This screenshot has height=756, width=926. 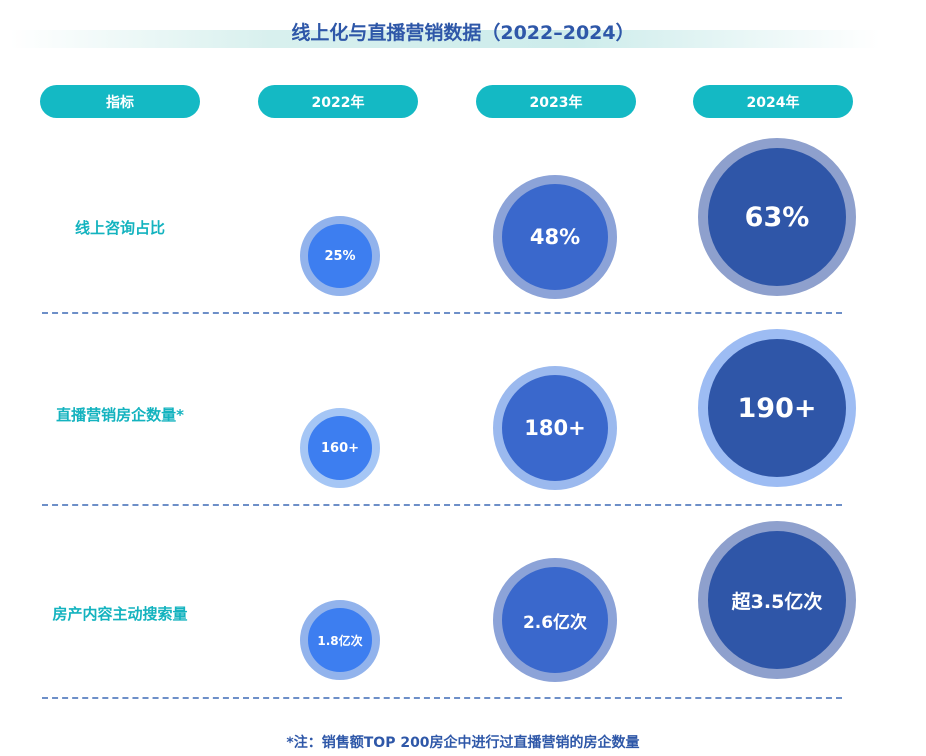 What do you see at coordinates (555, 428) in the screenshot?
I see `bubble-2023-live-developers: 180+` at bounding box center [555, 428].